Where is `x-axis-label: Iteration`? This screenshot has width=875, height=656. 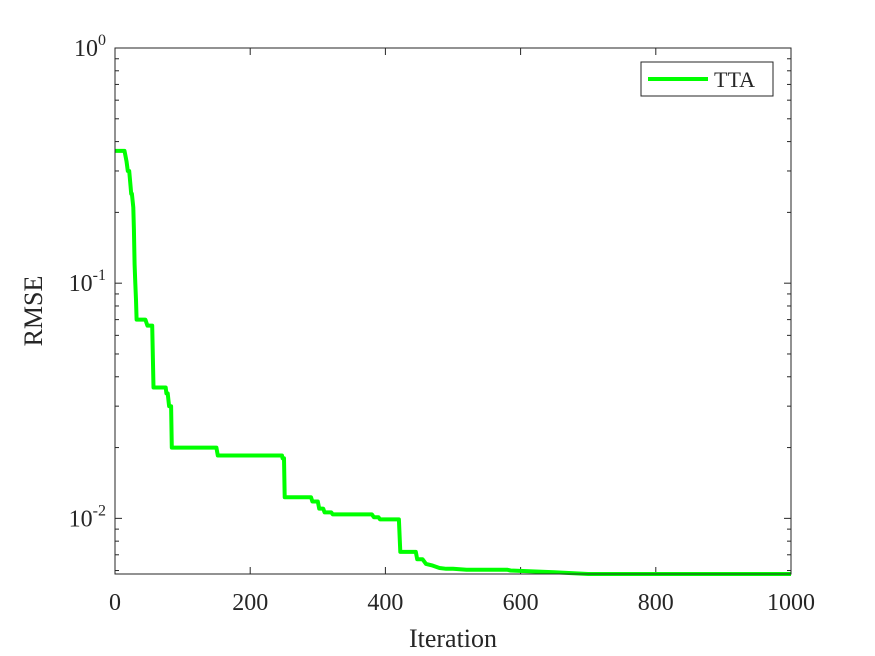 x-axis-label: Iteration is located at coordinates (453, 638).